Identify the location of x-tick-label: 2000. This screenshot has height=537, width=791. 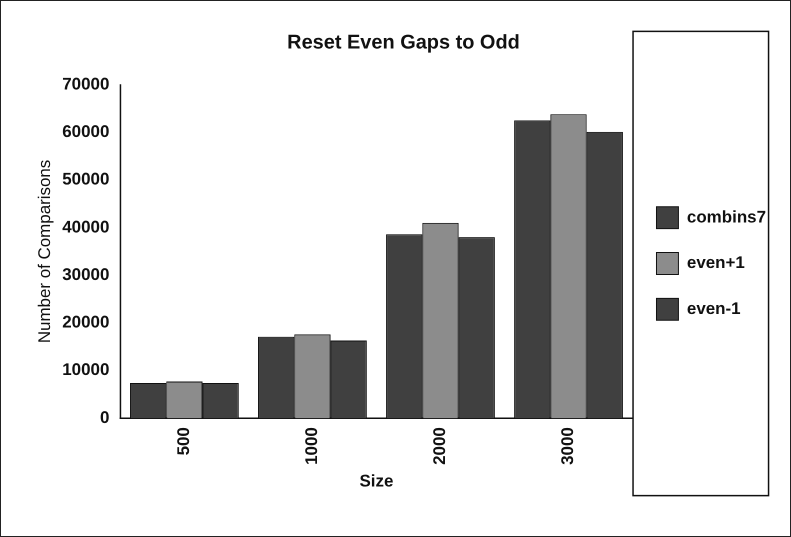
(440, 446).